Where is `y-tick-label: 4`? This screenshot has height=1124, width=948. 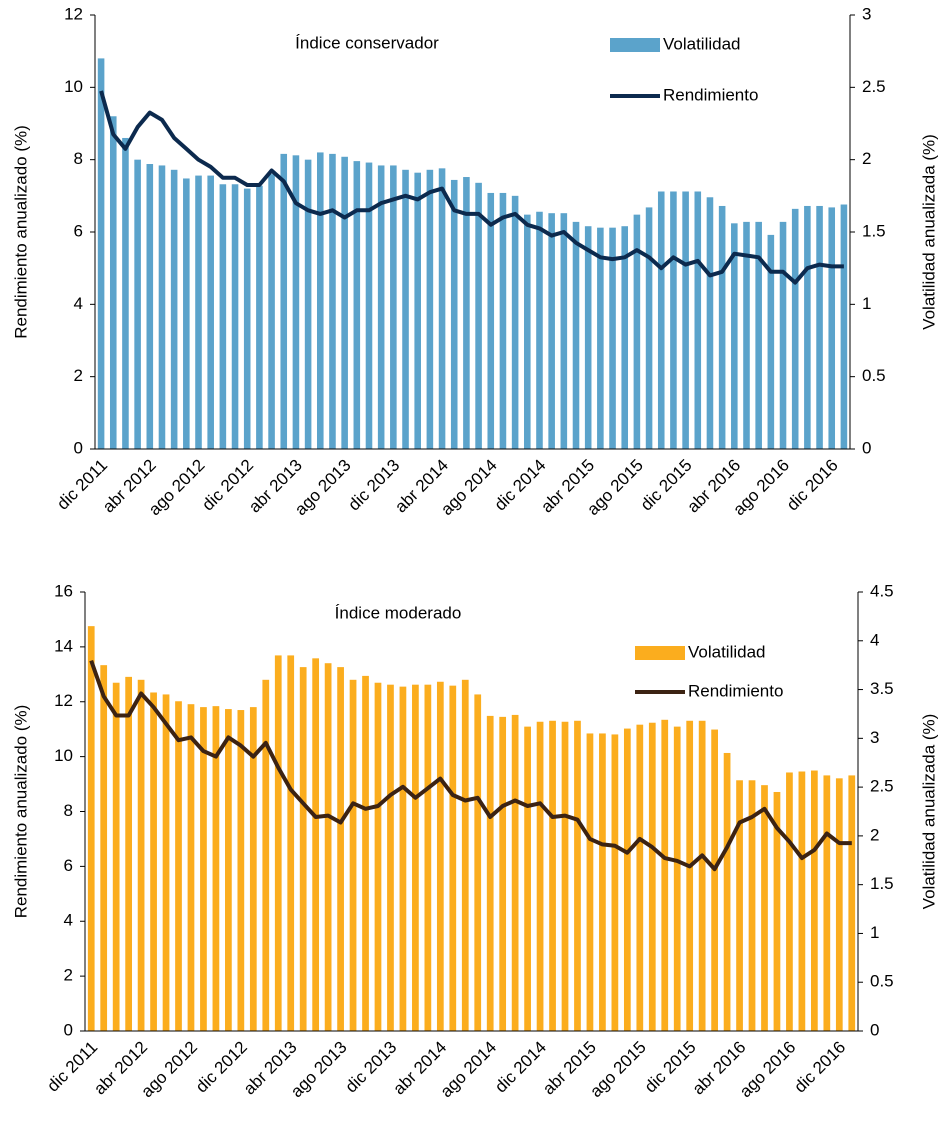
y-tick-label: 4 is located at coordinates (78, 303).